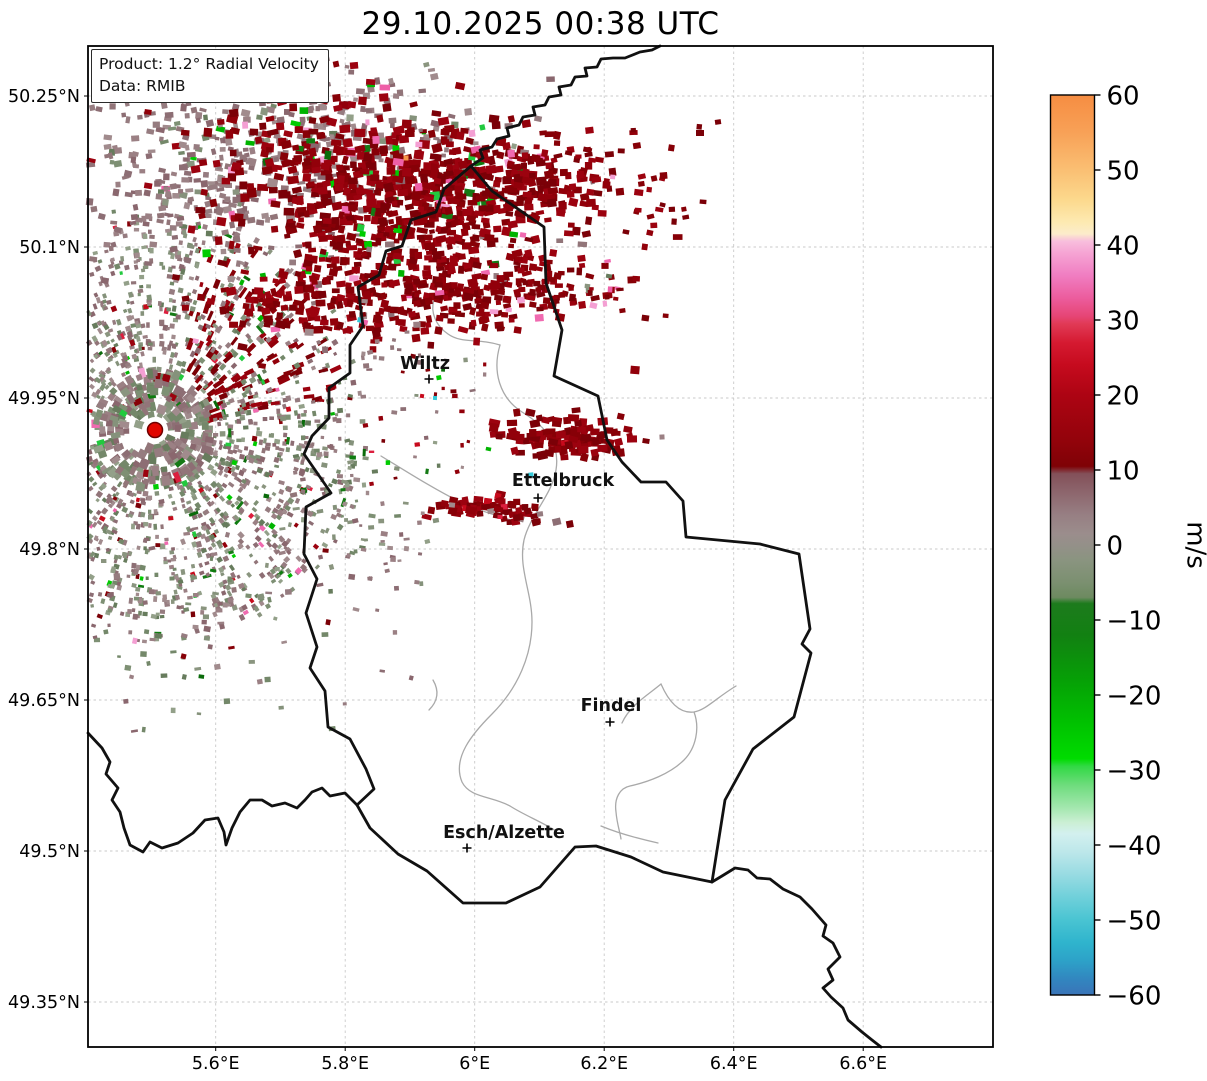  Describe the element at coordinates (1123, 396) in the screenshot. I see `colorbar-tick-label: 20` at that location.